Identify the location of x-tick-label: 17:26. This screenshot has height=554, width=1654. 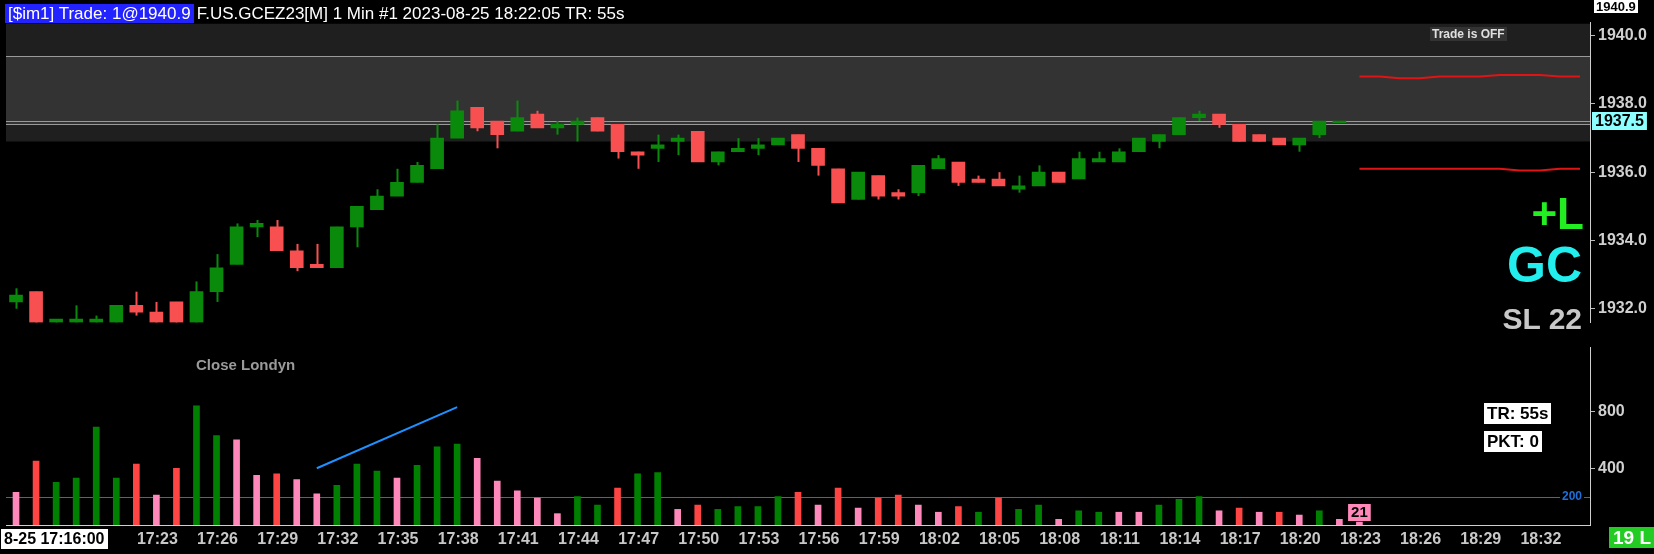
(218, 539).